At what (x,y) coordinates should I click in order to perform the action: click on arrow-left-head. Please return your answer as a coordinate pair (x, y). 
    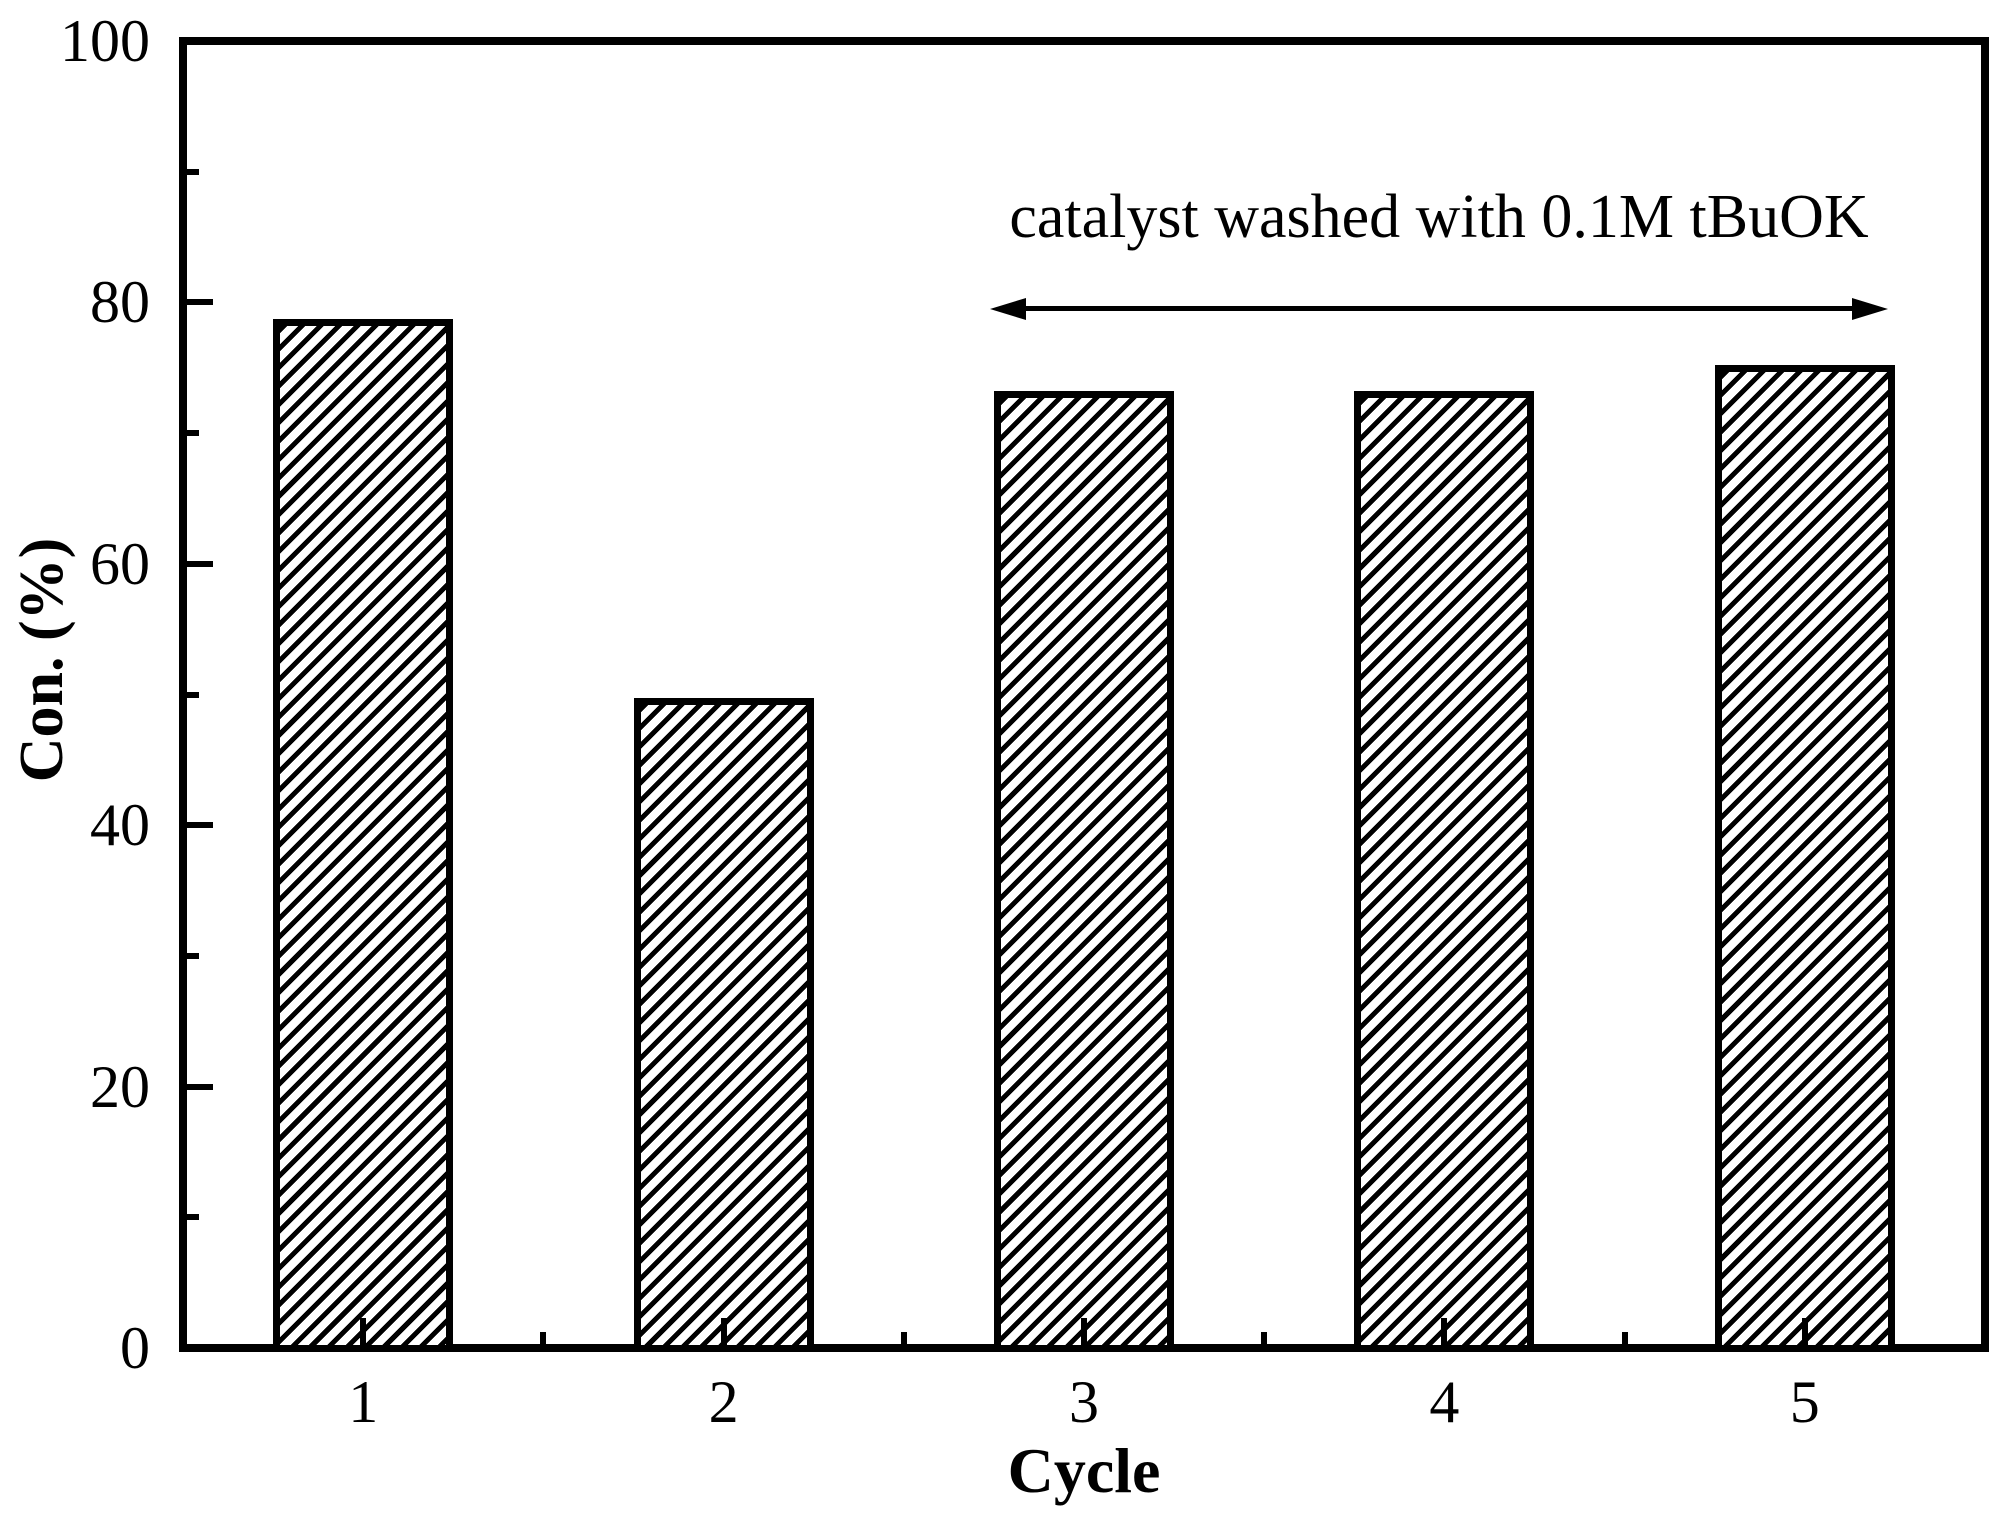
    Looking at the image, I should click on (1008, 308).